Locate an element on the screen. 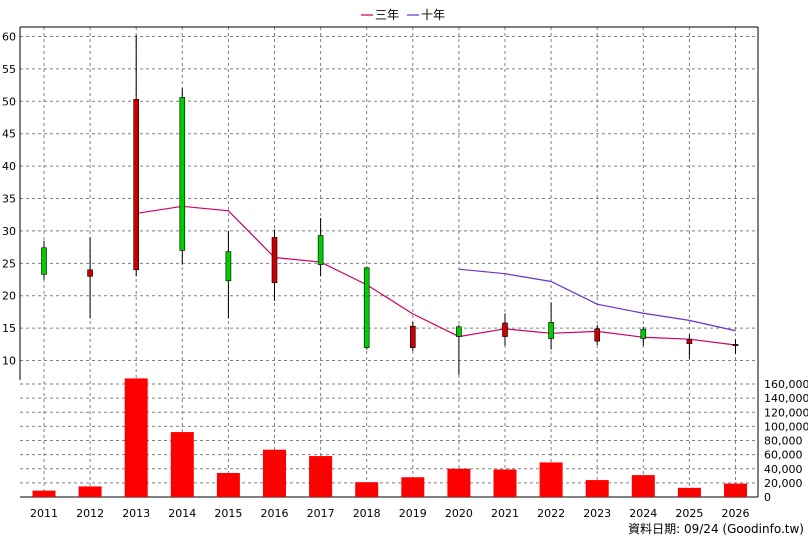  candle-body-2020 is located at coordinates (459, 331).